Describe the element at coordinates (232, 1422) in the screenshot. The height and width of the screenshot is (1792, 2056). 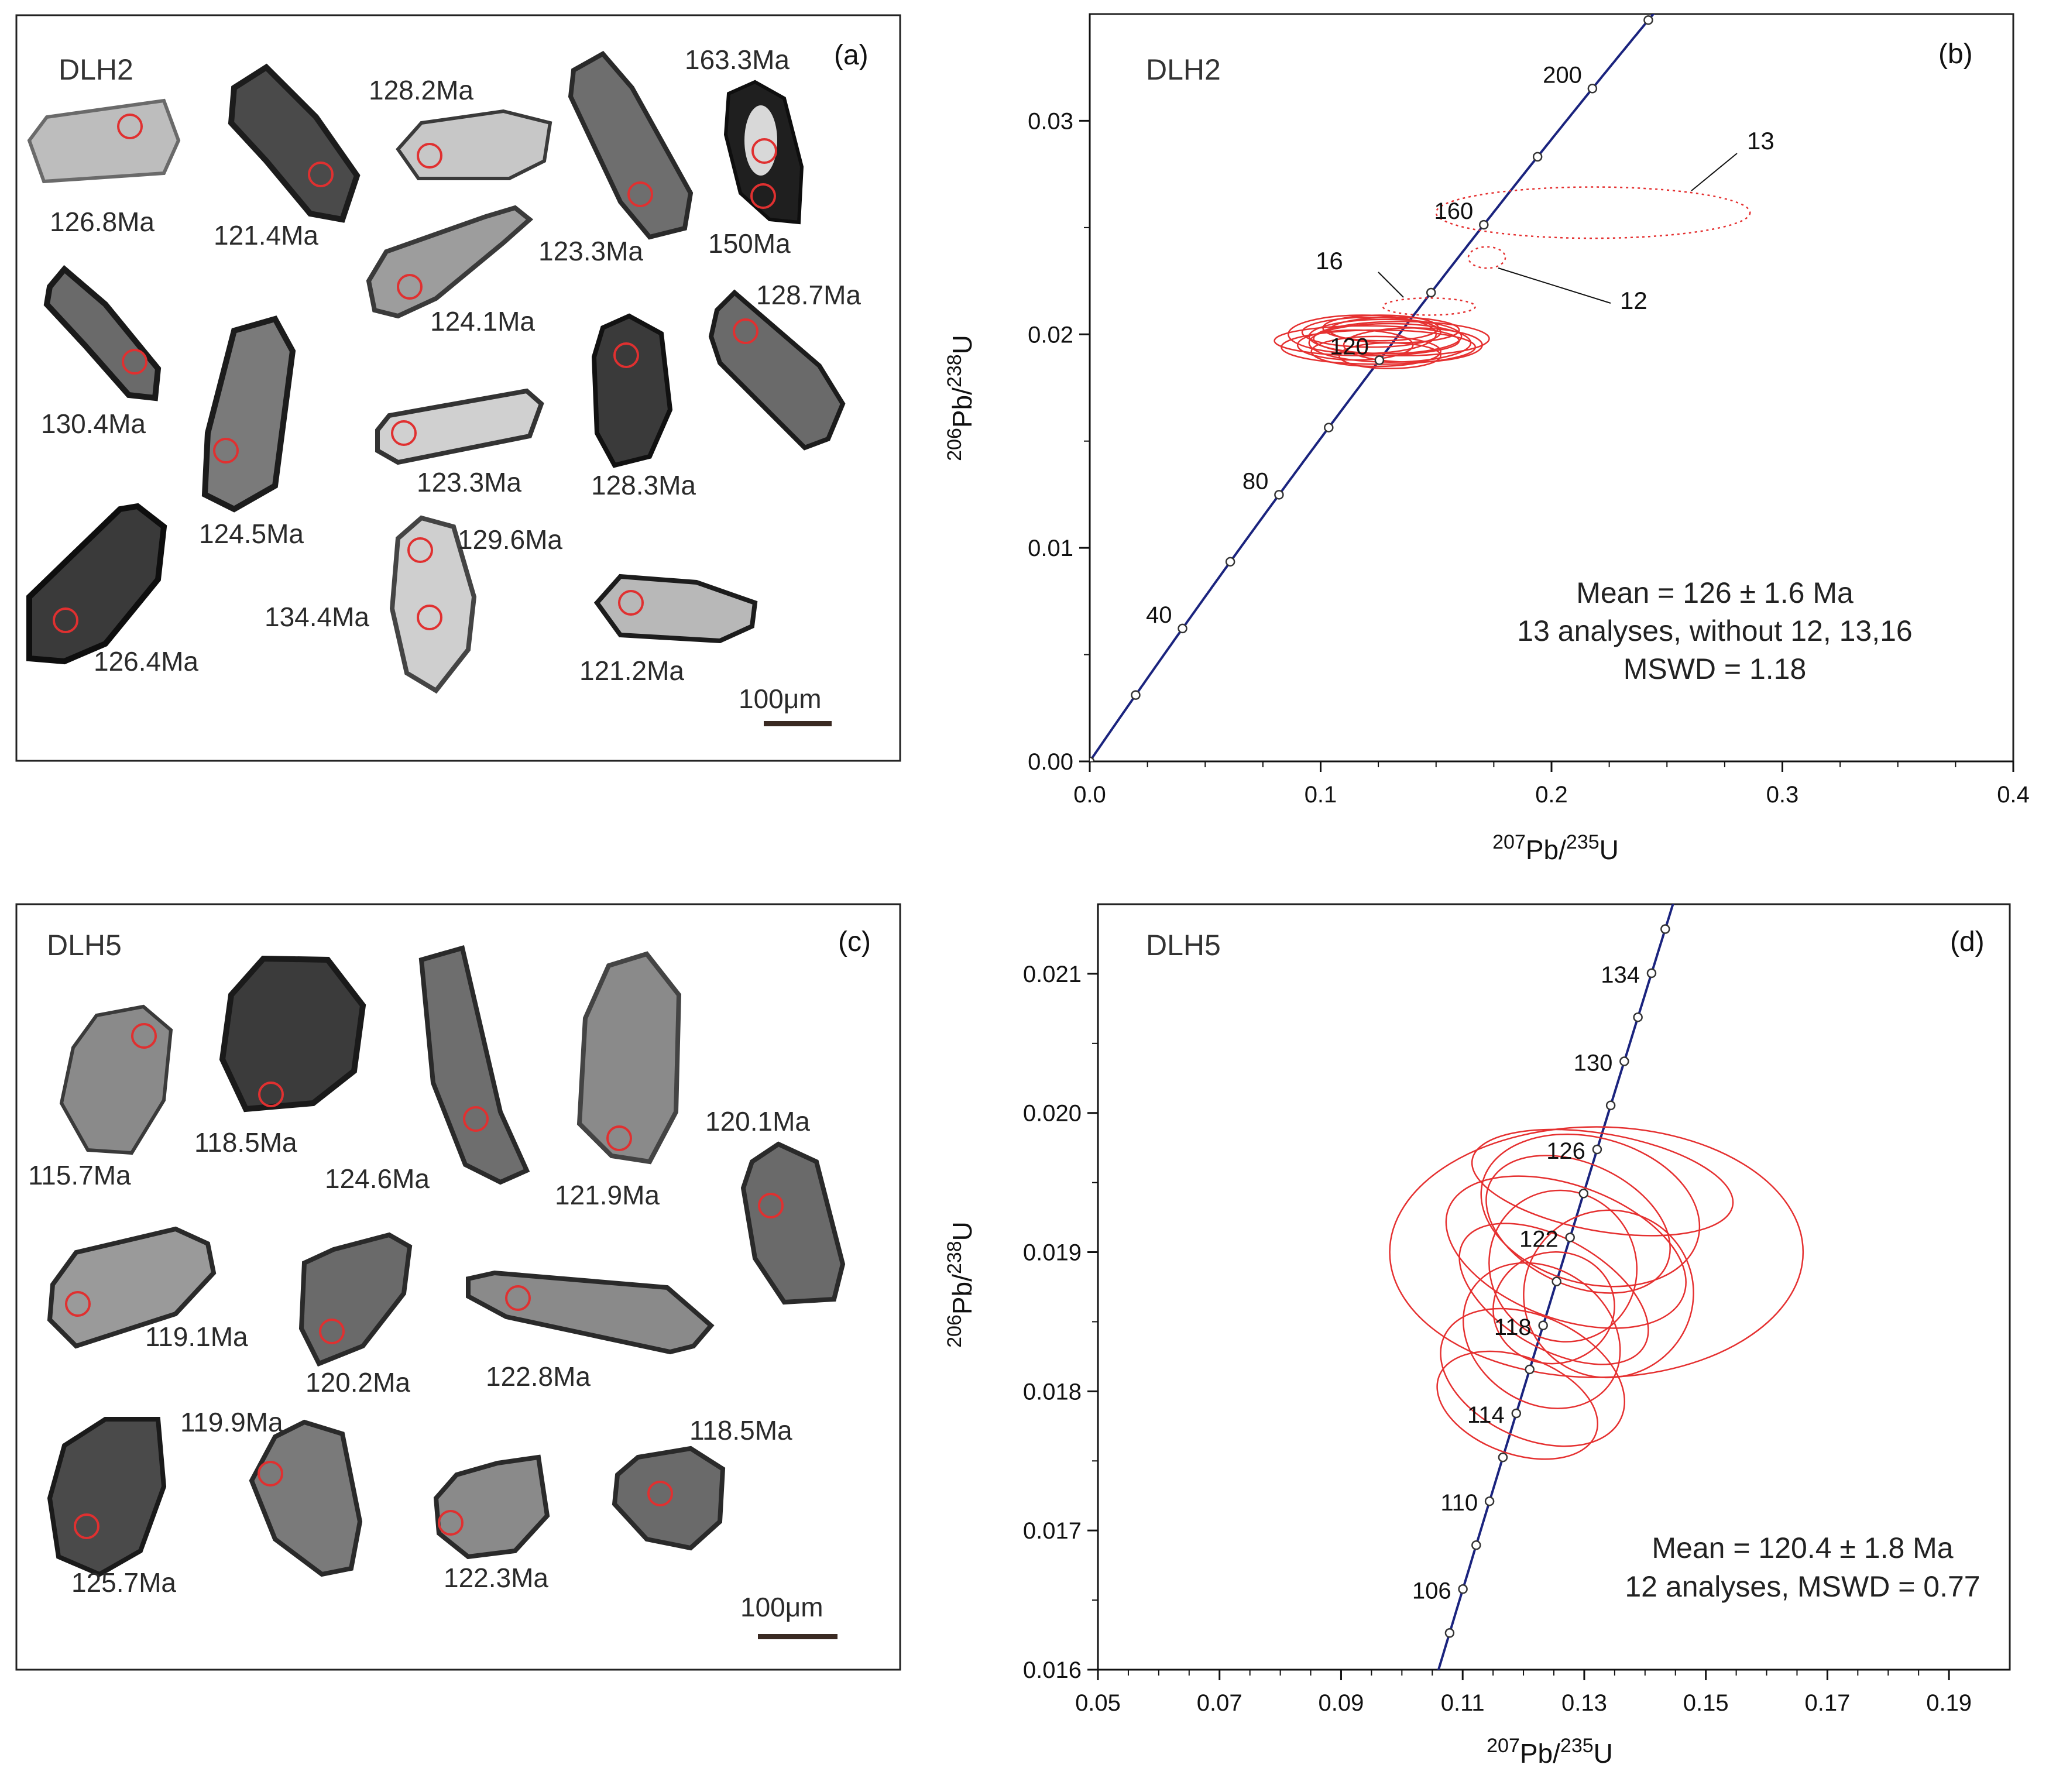
I see `zircon-age-label: 119.9Ma` at that location.